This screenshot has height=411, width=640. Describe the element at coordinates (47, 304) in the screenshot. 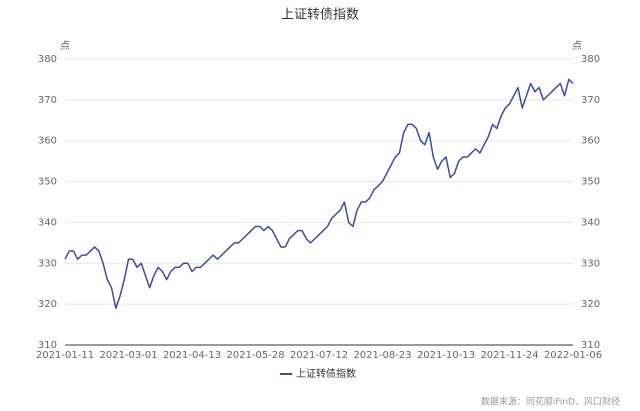

I see `y-tick-label: 320` at that location.